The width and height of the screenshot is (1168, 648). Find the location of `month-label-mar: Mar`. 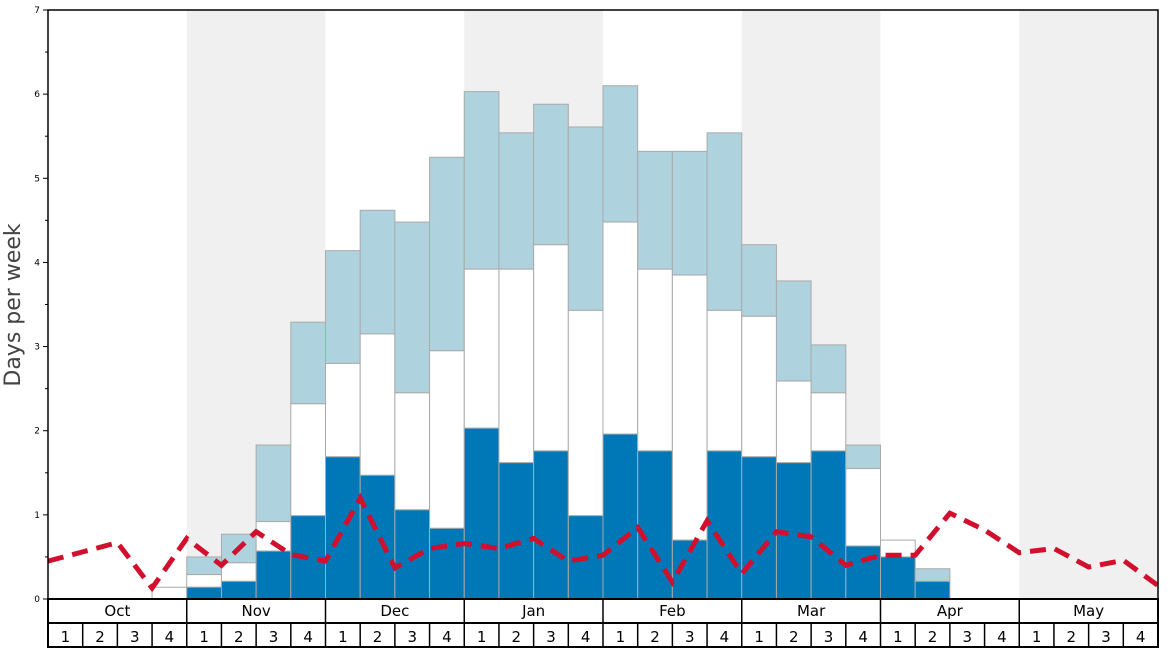

month-label-mar: Mar is located at coordinates (811, 611).